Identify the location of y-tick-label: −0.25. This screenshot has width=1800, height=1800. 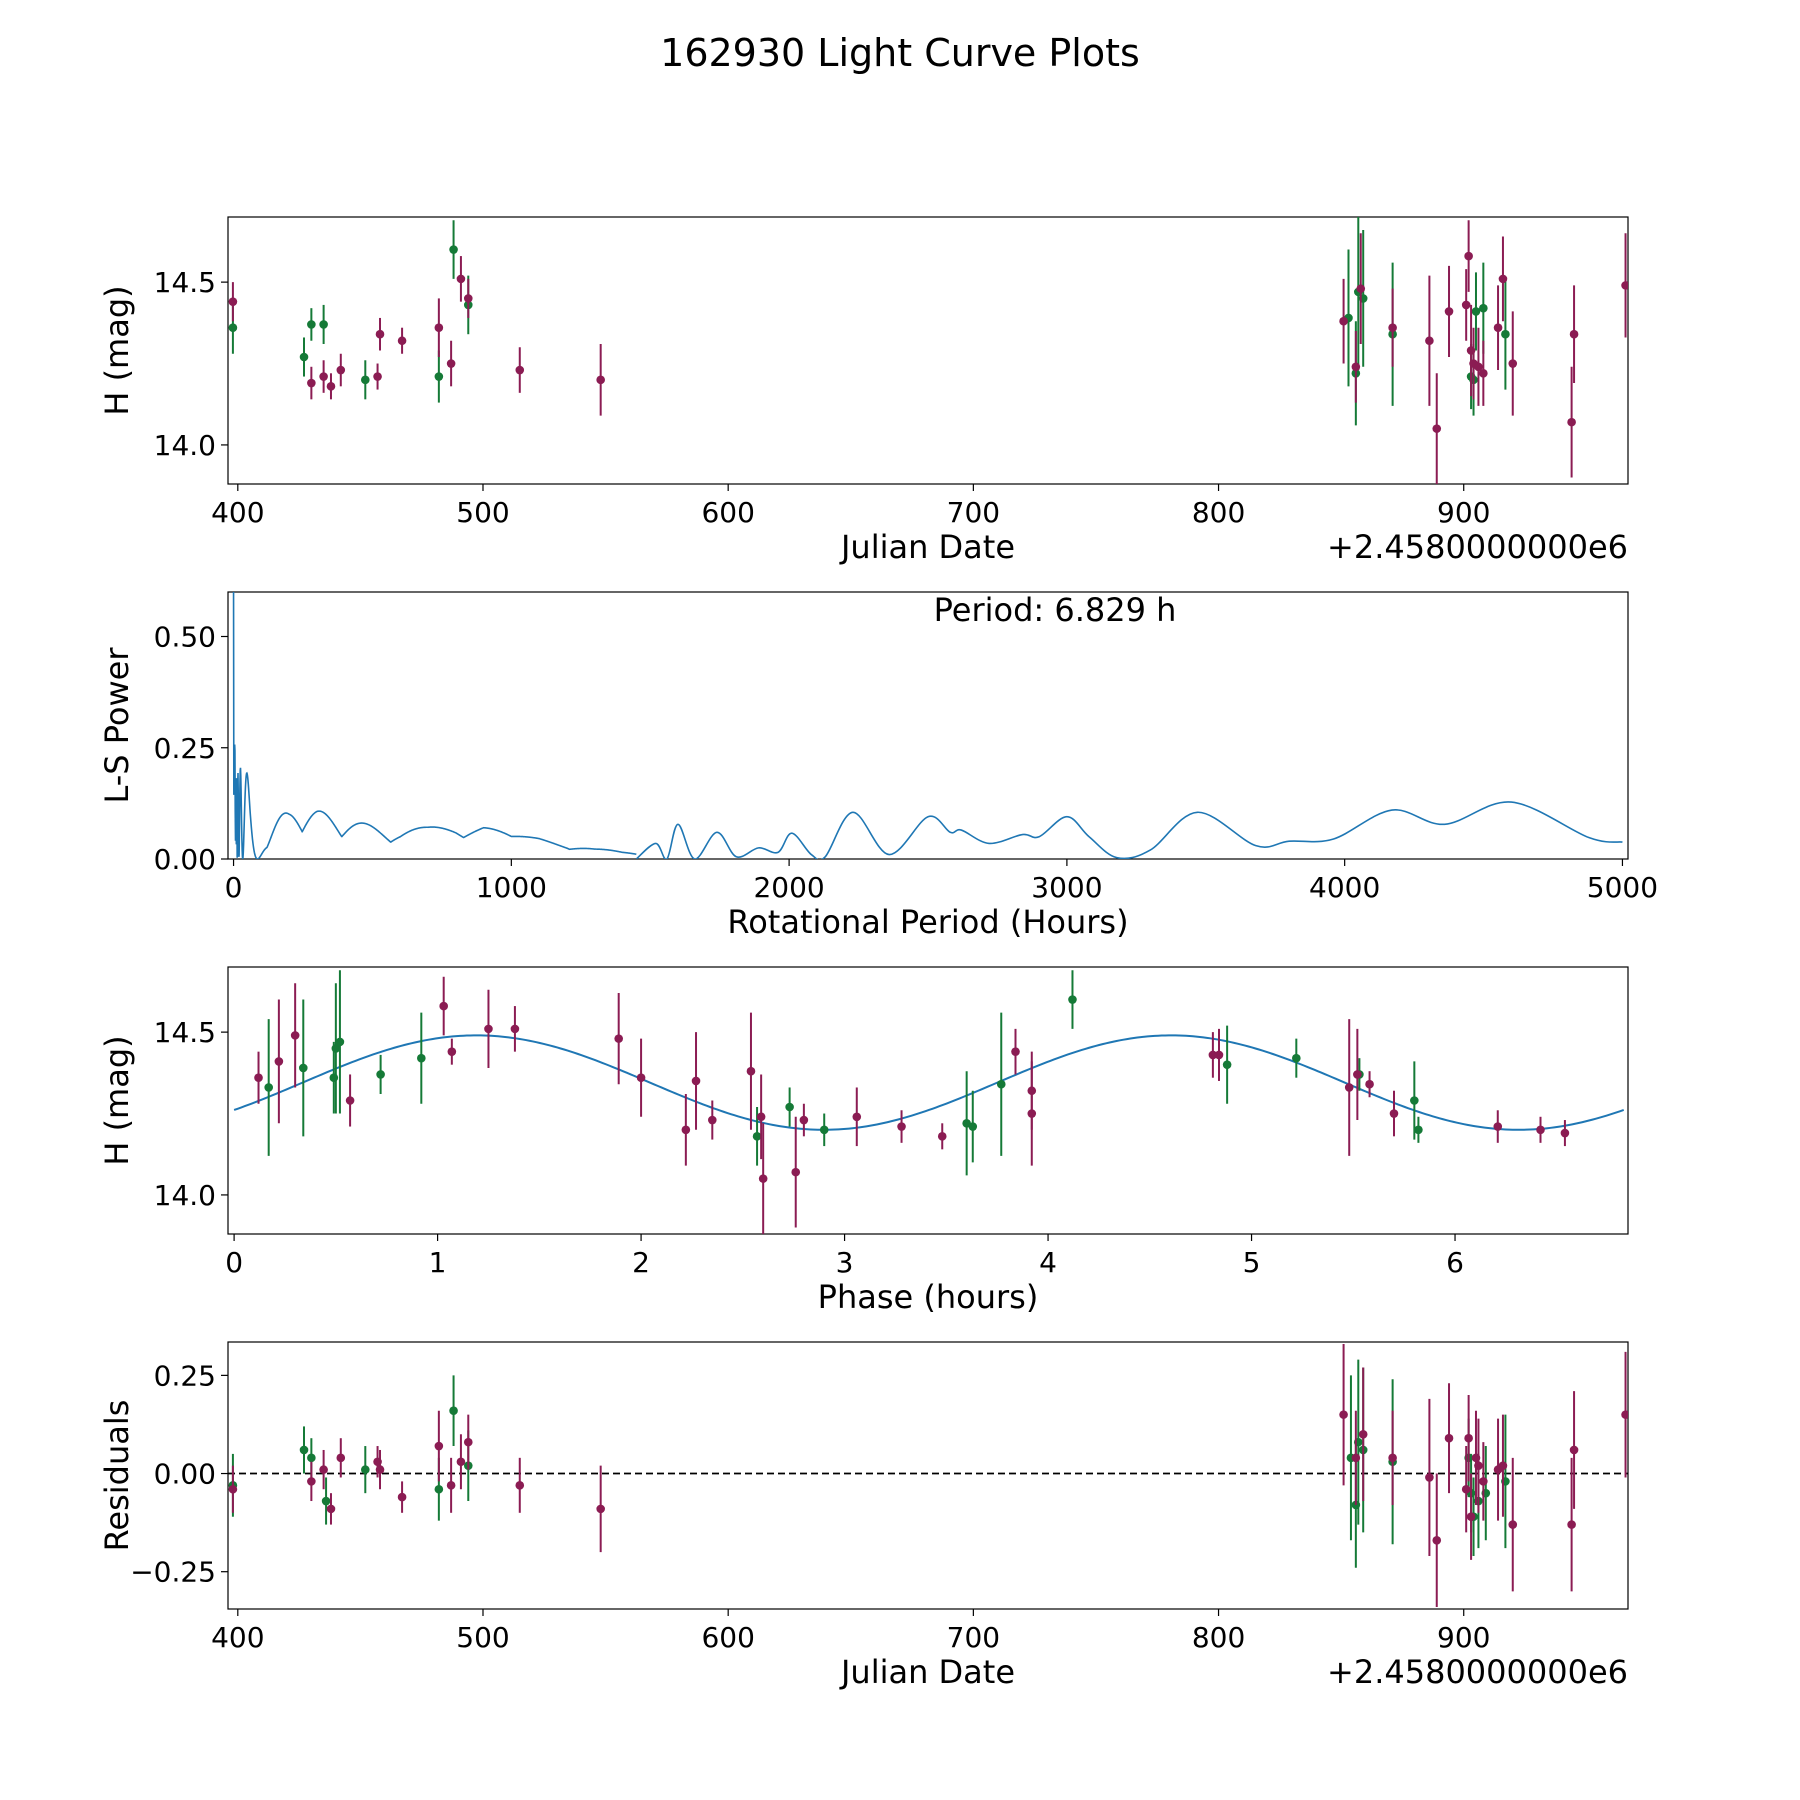
(173, 1572).